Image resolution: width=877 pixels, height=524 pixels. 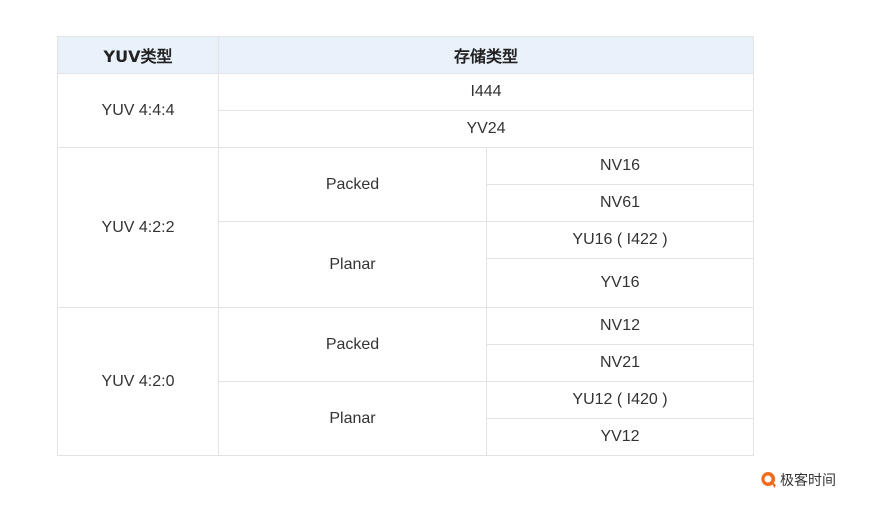 What do you see at coordinates (620, 203) in the screenshot?
I see `format-cell: NV61` at bounding box center [620, 203].